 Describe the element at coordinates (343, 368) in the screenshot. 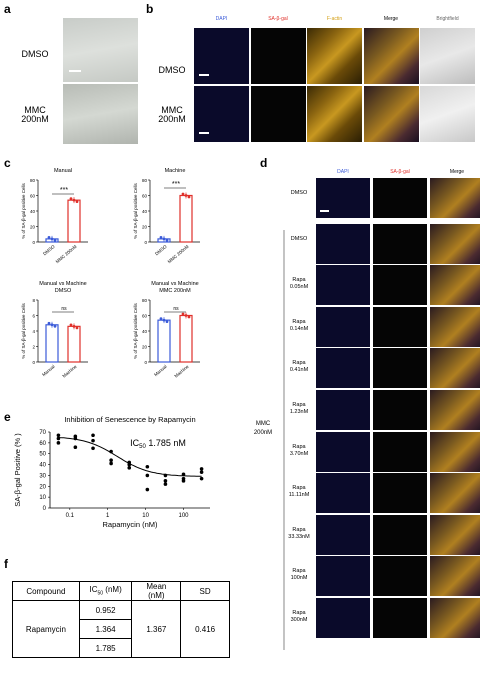

I see `micrograph-d-r4-c0` at that location.